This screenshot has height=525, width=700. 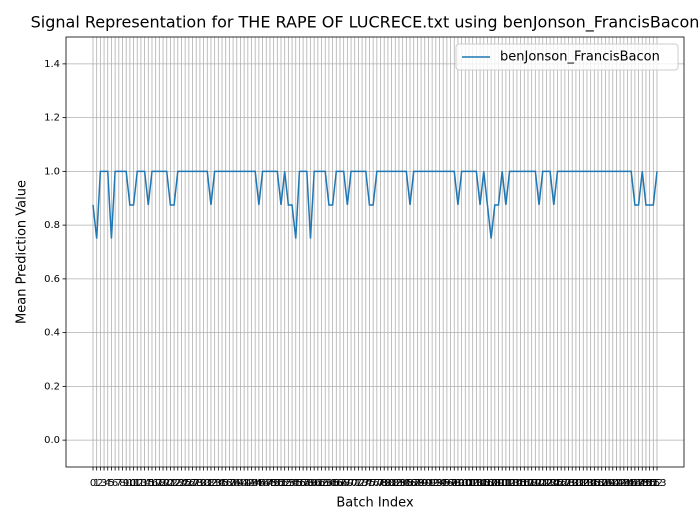 I want to click on x-tick-label: 63, so click(x=325, y=483).